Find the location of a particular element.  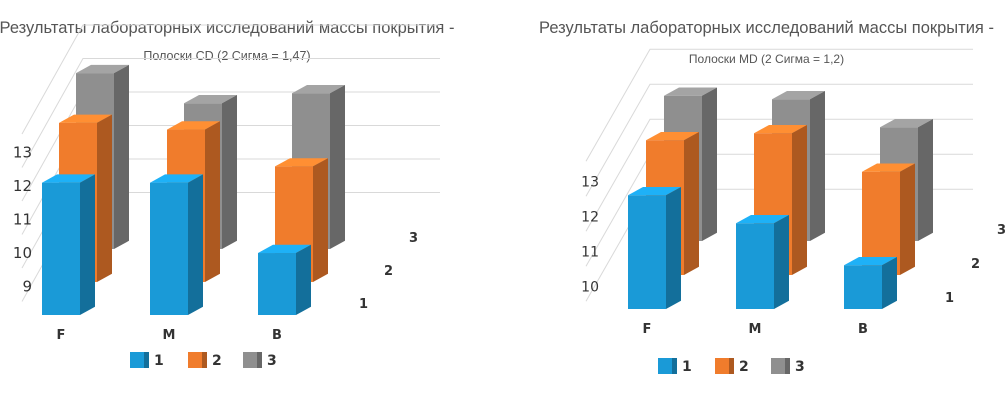

chart-subtitle: Полоски MD (2 Сигма = 1,2) is located at coordinates (766, 59).